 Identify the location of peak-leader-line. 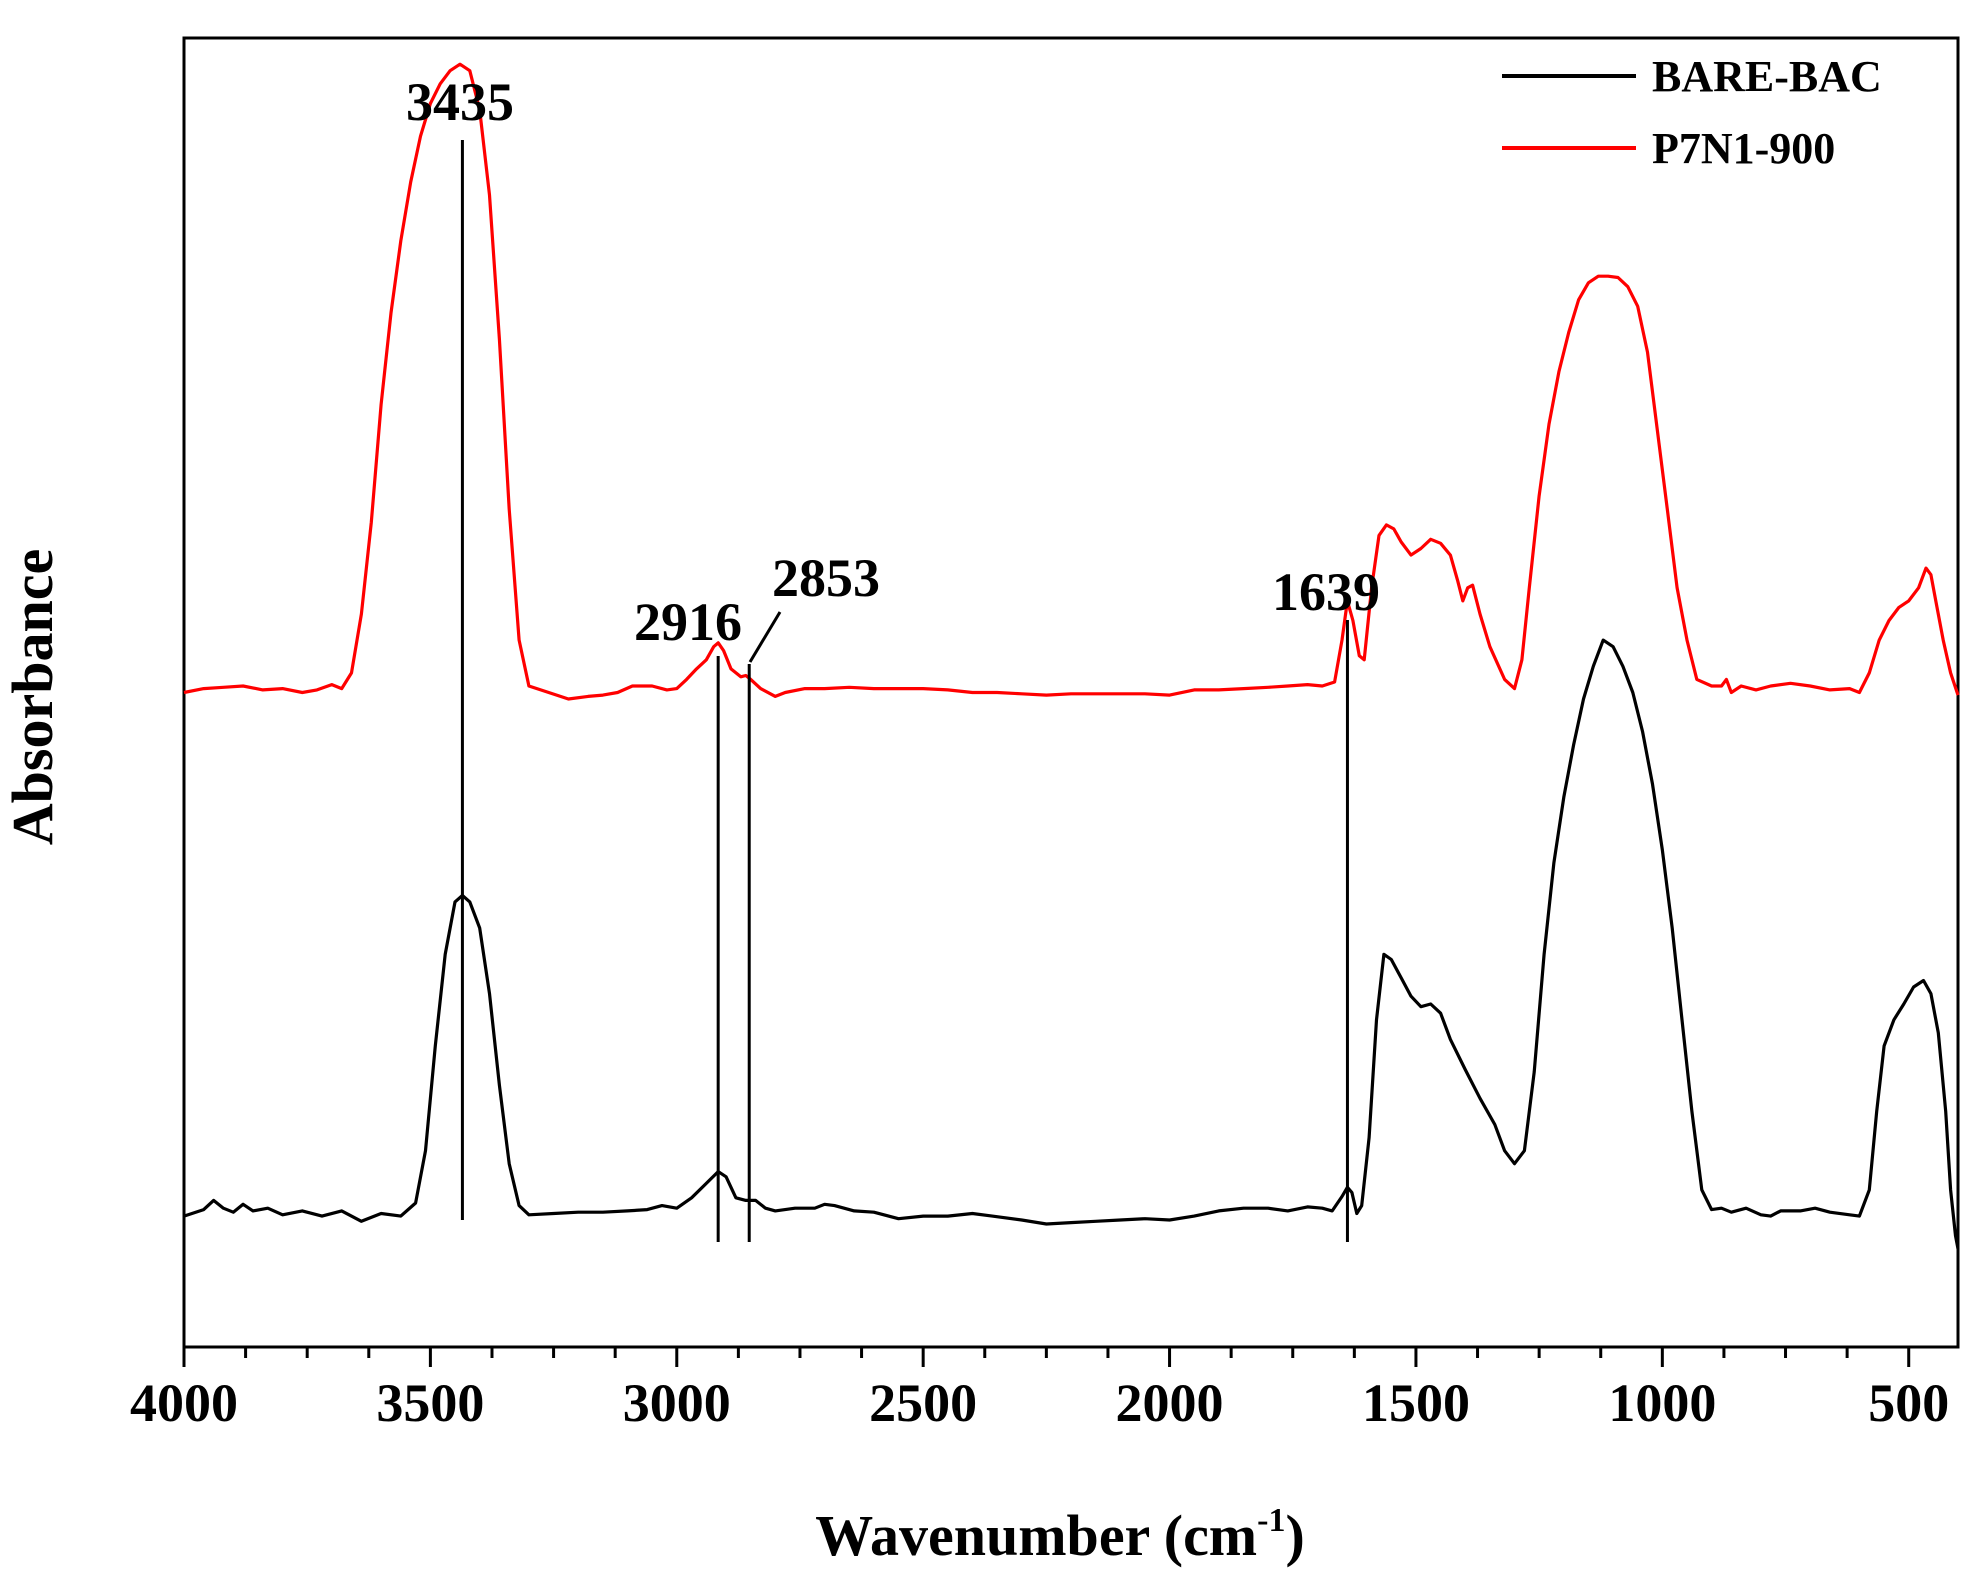
(765, 637).